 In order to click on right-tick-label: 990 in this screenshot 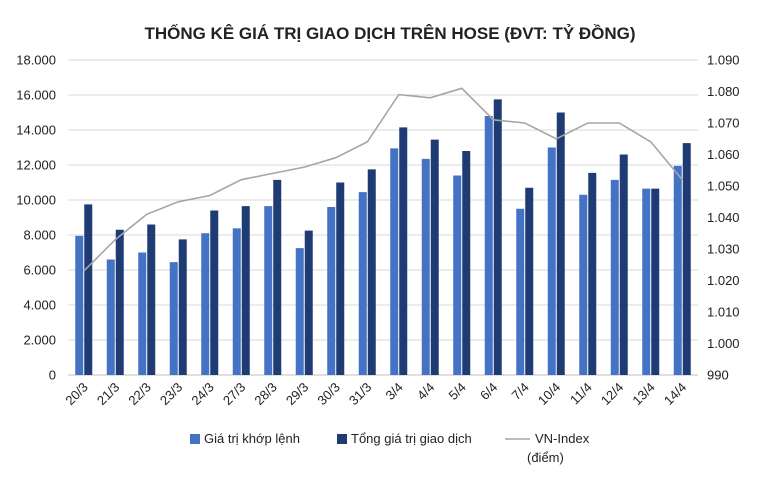, I will do `click(718, 375)`.